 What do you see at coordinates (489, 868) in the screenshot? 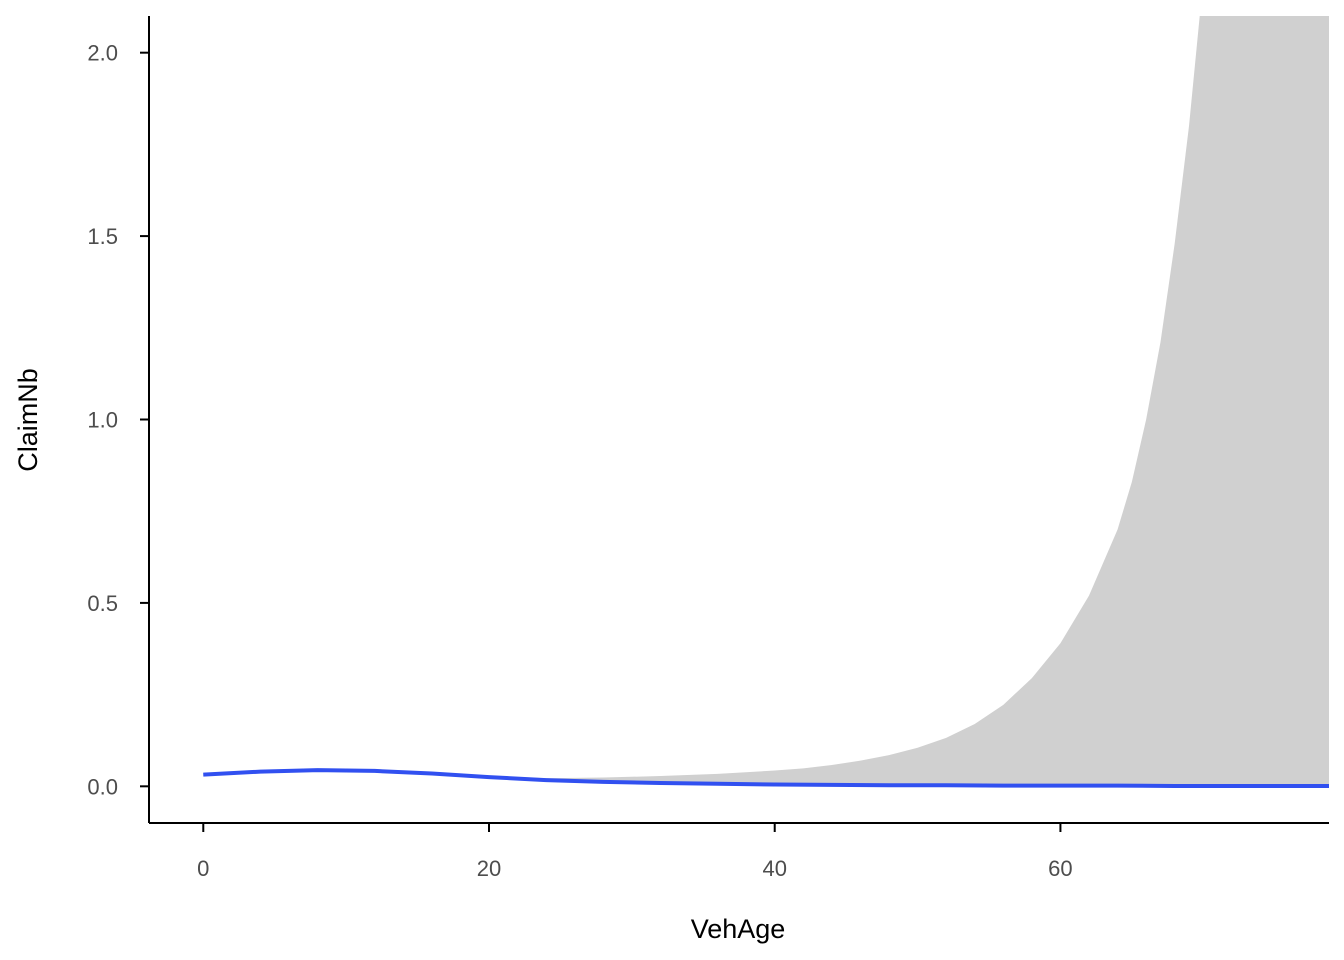
I see `x-tick-label: 20` at bounding box center [489, 868].